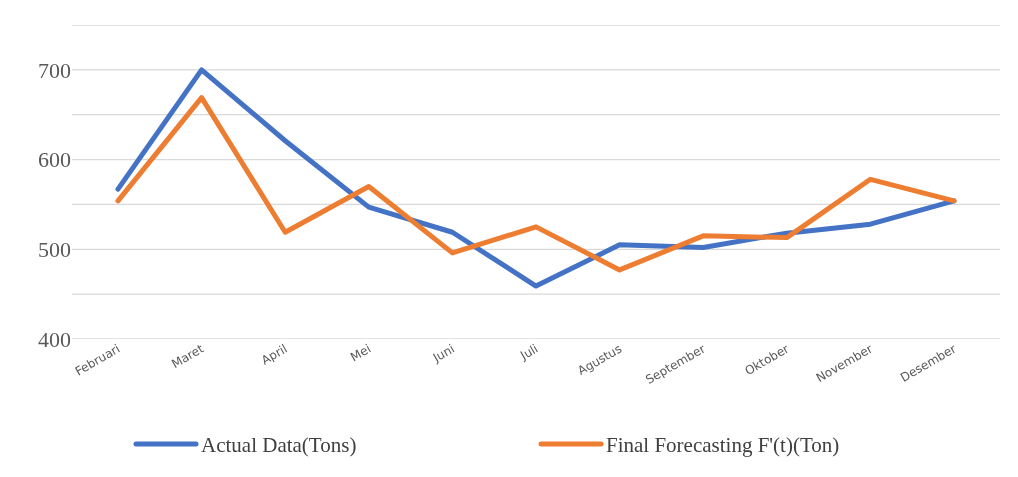 This screenshot has width=1018, height=477. Describe the element at coordinates (723, 445) in the screenshot. I see `legend-label: Final Forecasting F'(t)(Ton)` at that location.